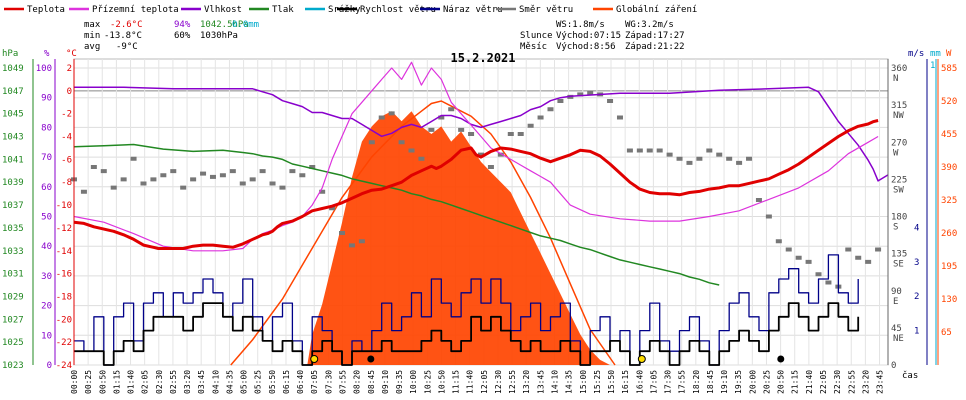 This screenshot has height=400, width=966. What do you see at coordinates (696, 382) in the screenshot?
I see `x-tick-44: 18:20` at bounding box center [696, 382].